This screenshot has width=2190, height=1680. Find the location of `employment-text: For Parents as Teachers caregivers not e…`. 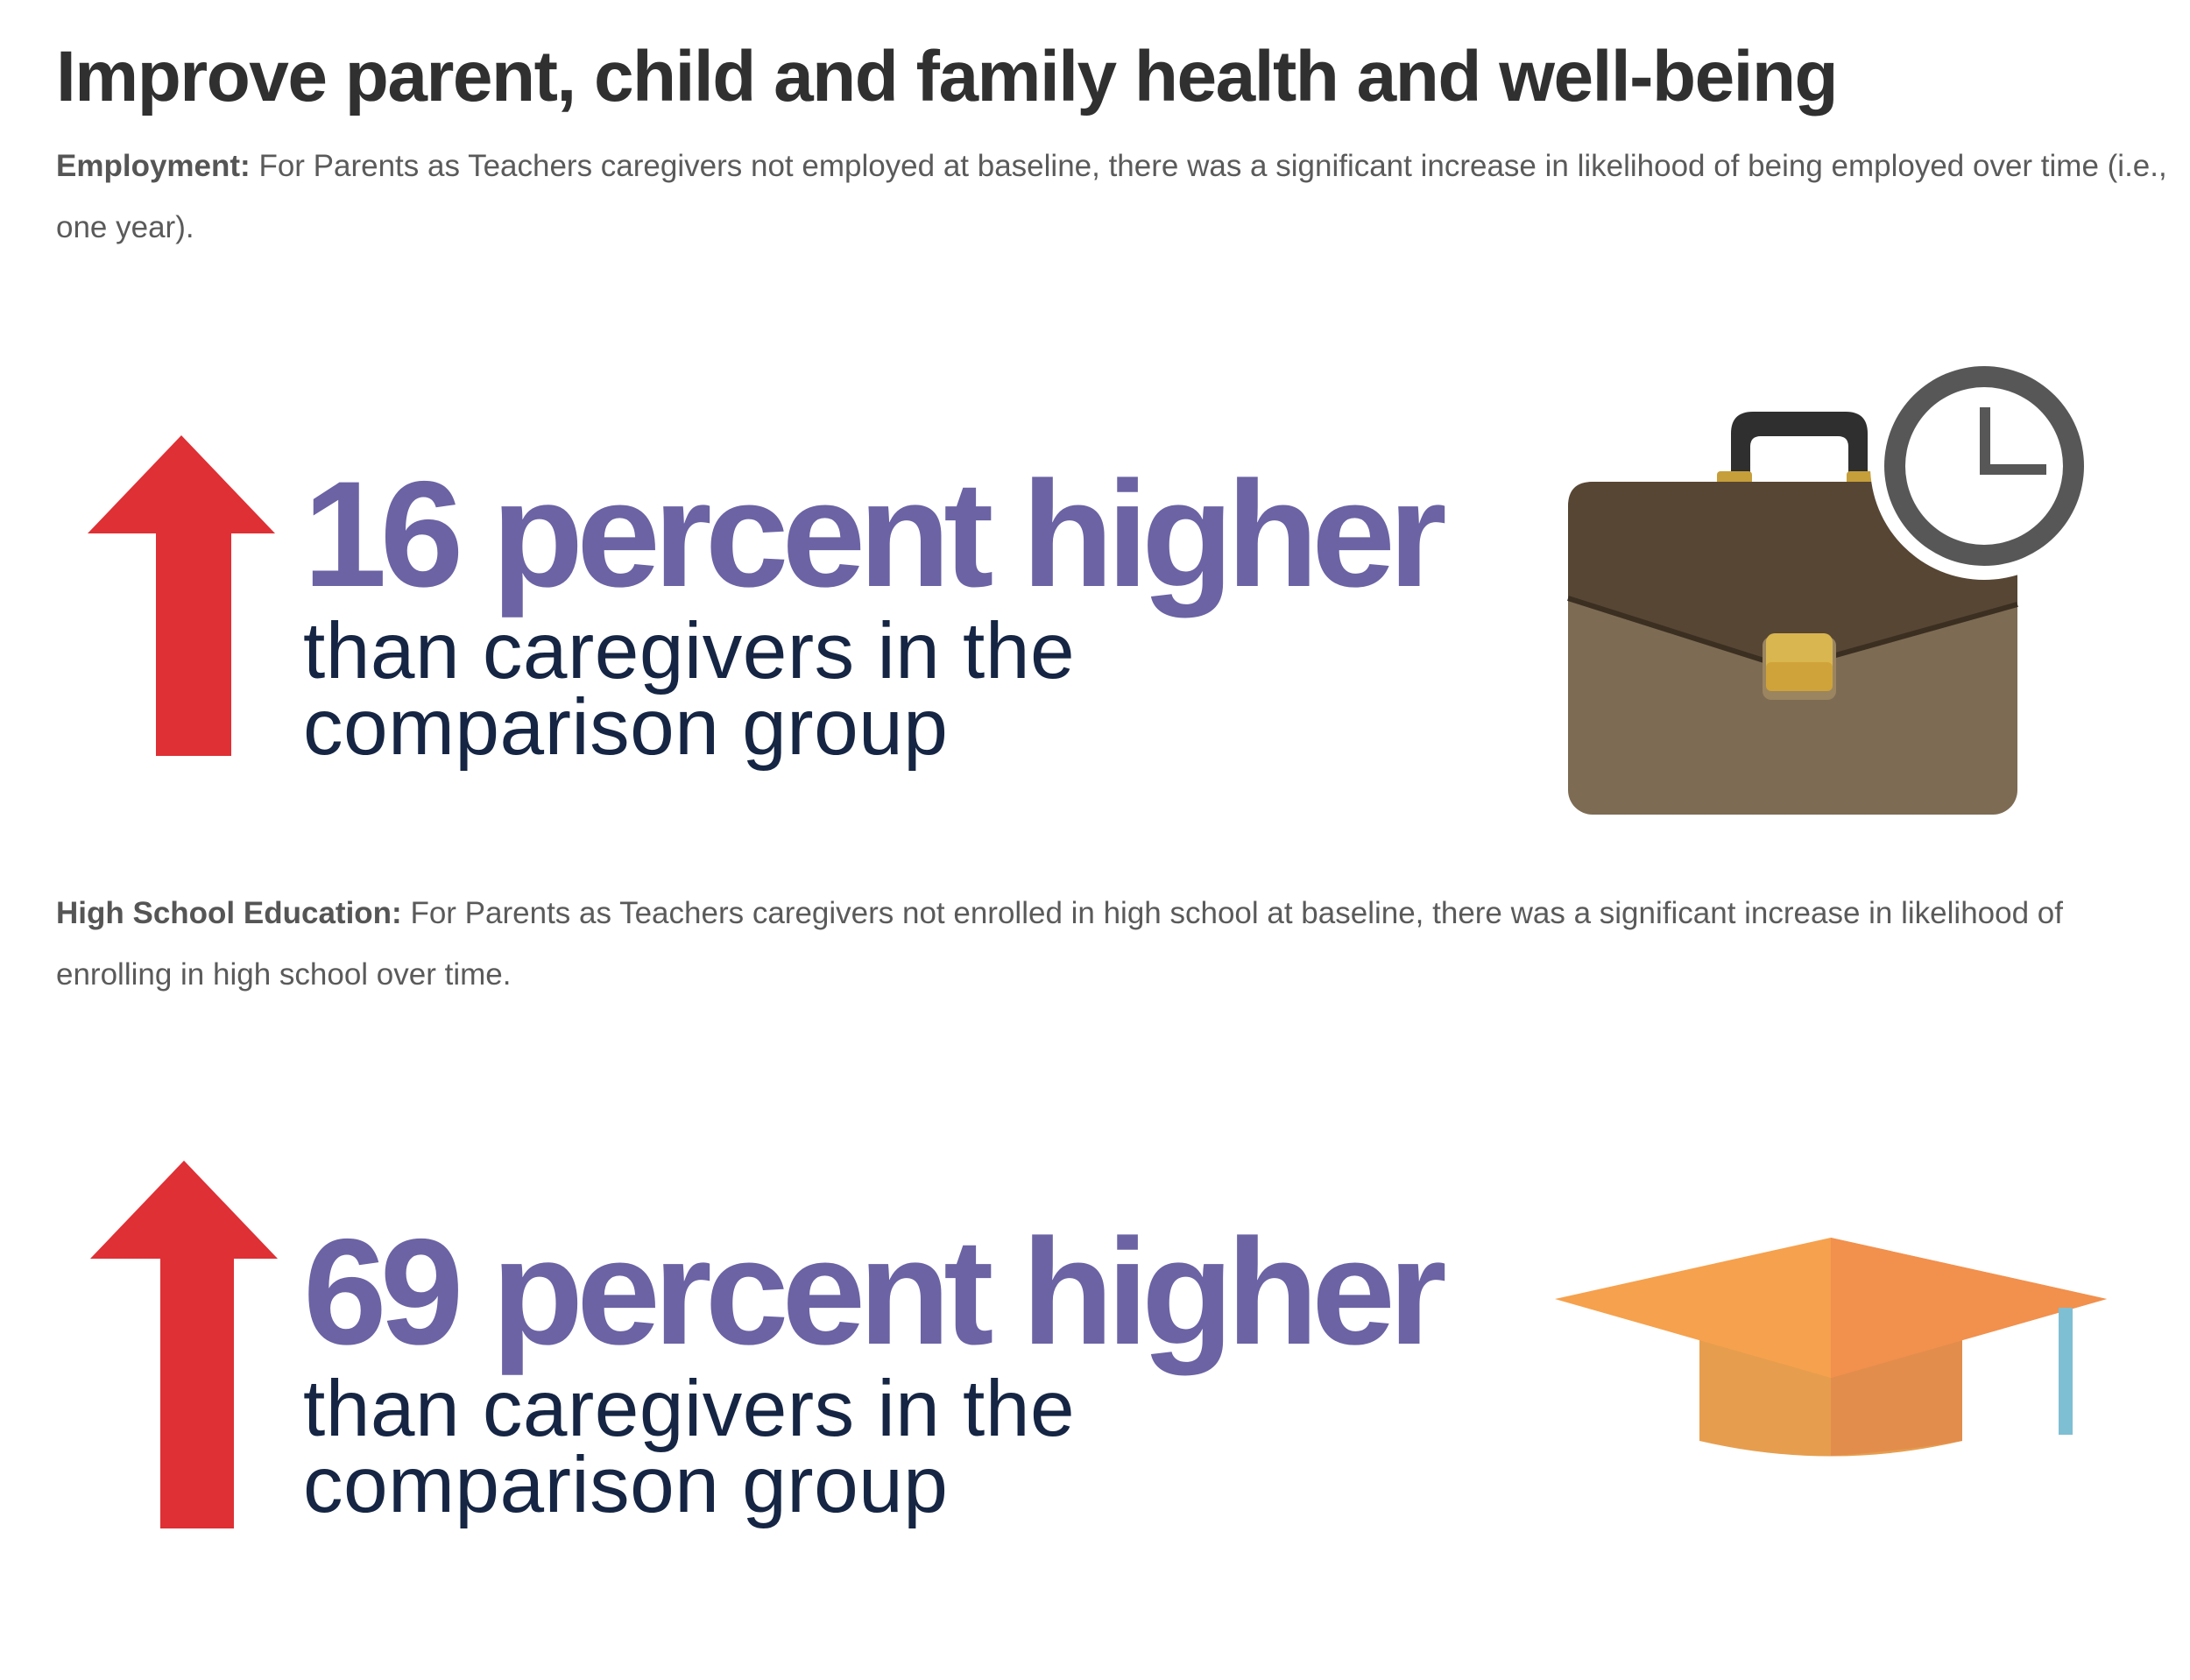

employment-text: For Parents as Teachers caregivers not e… is located at coordinates (1111, 196).